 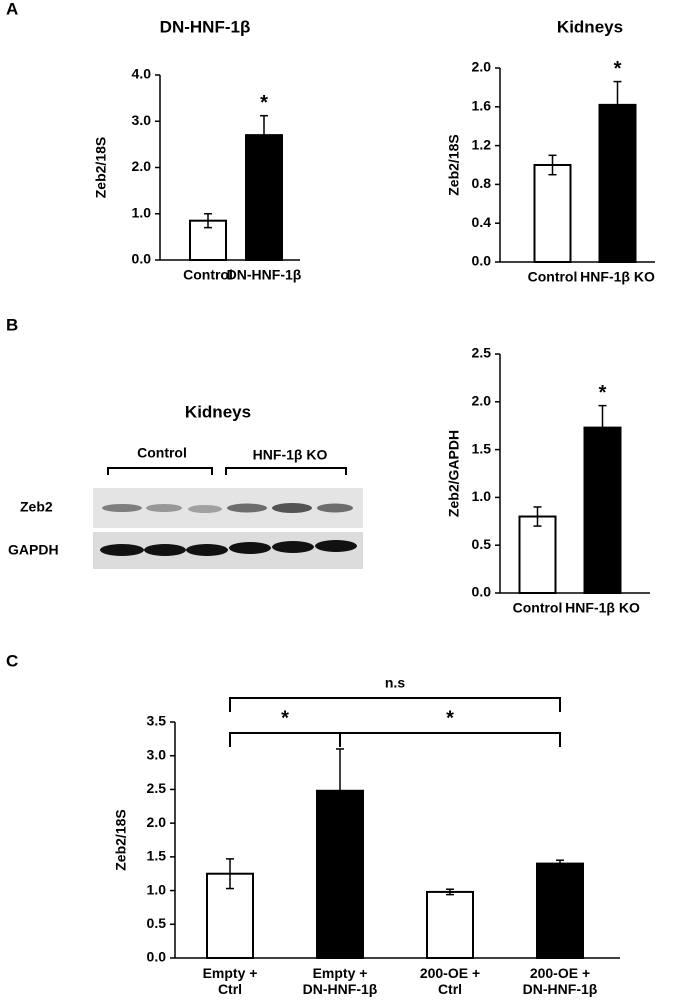 I want to click on blot-bands, so click(x=228, y=529).